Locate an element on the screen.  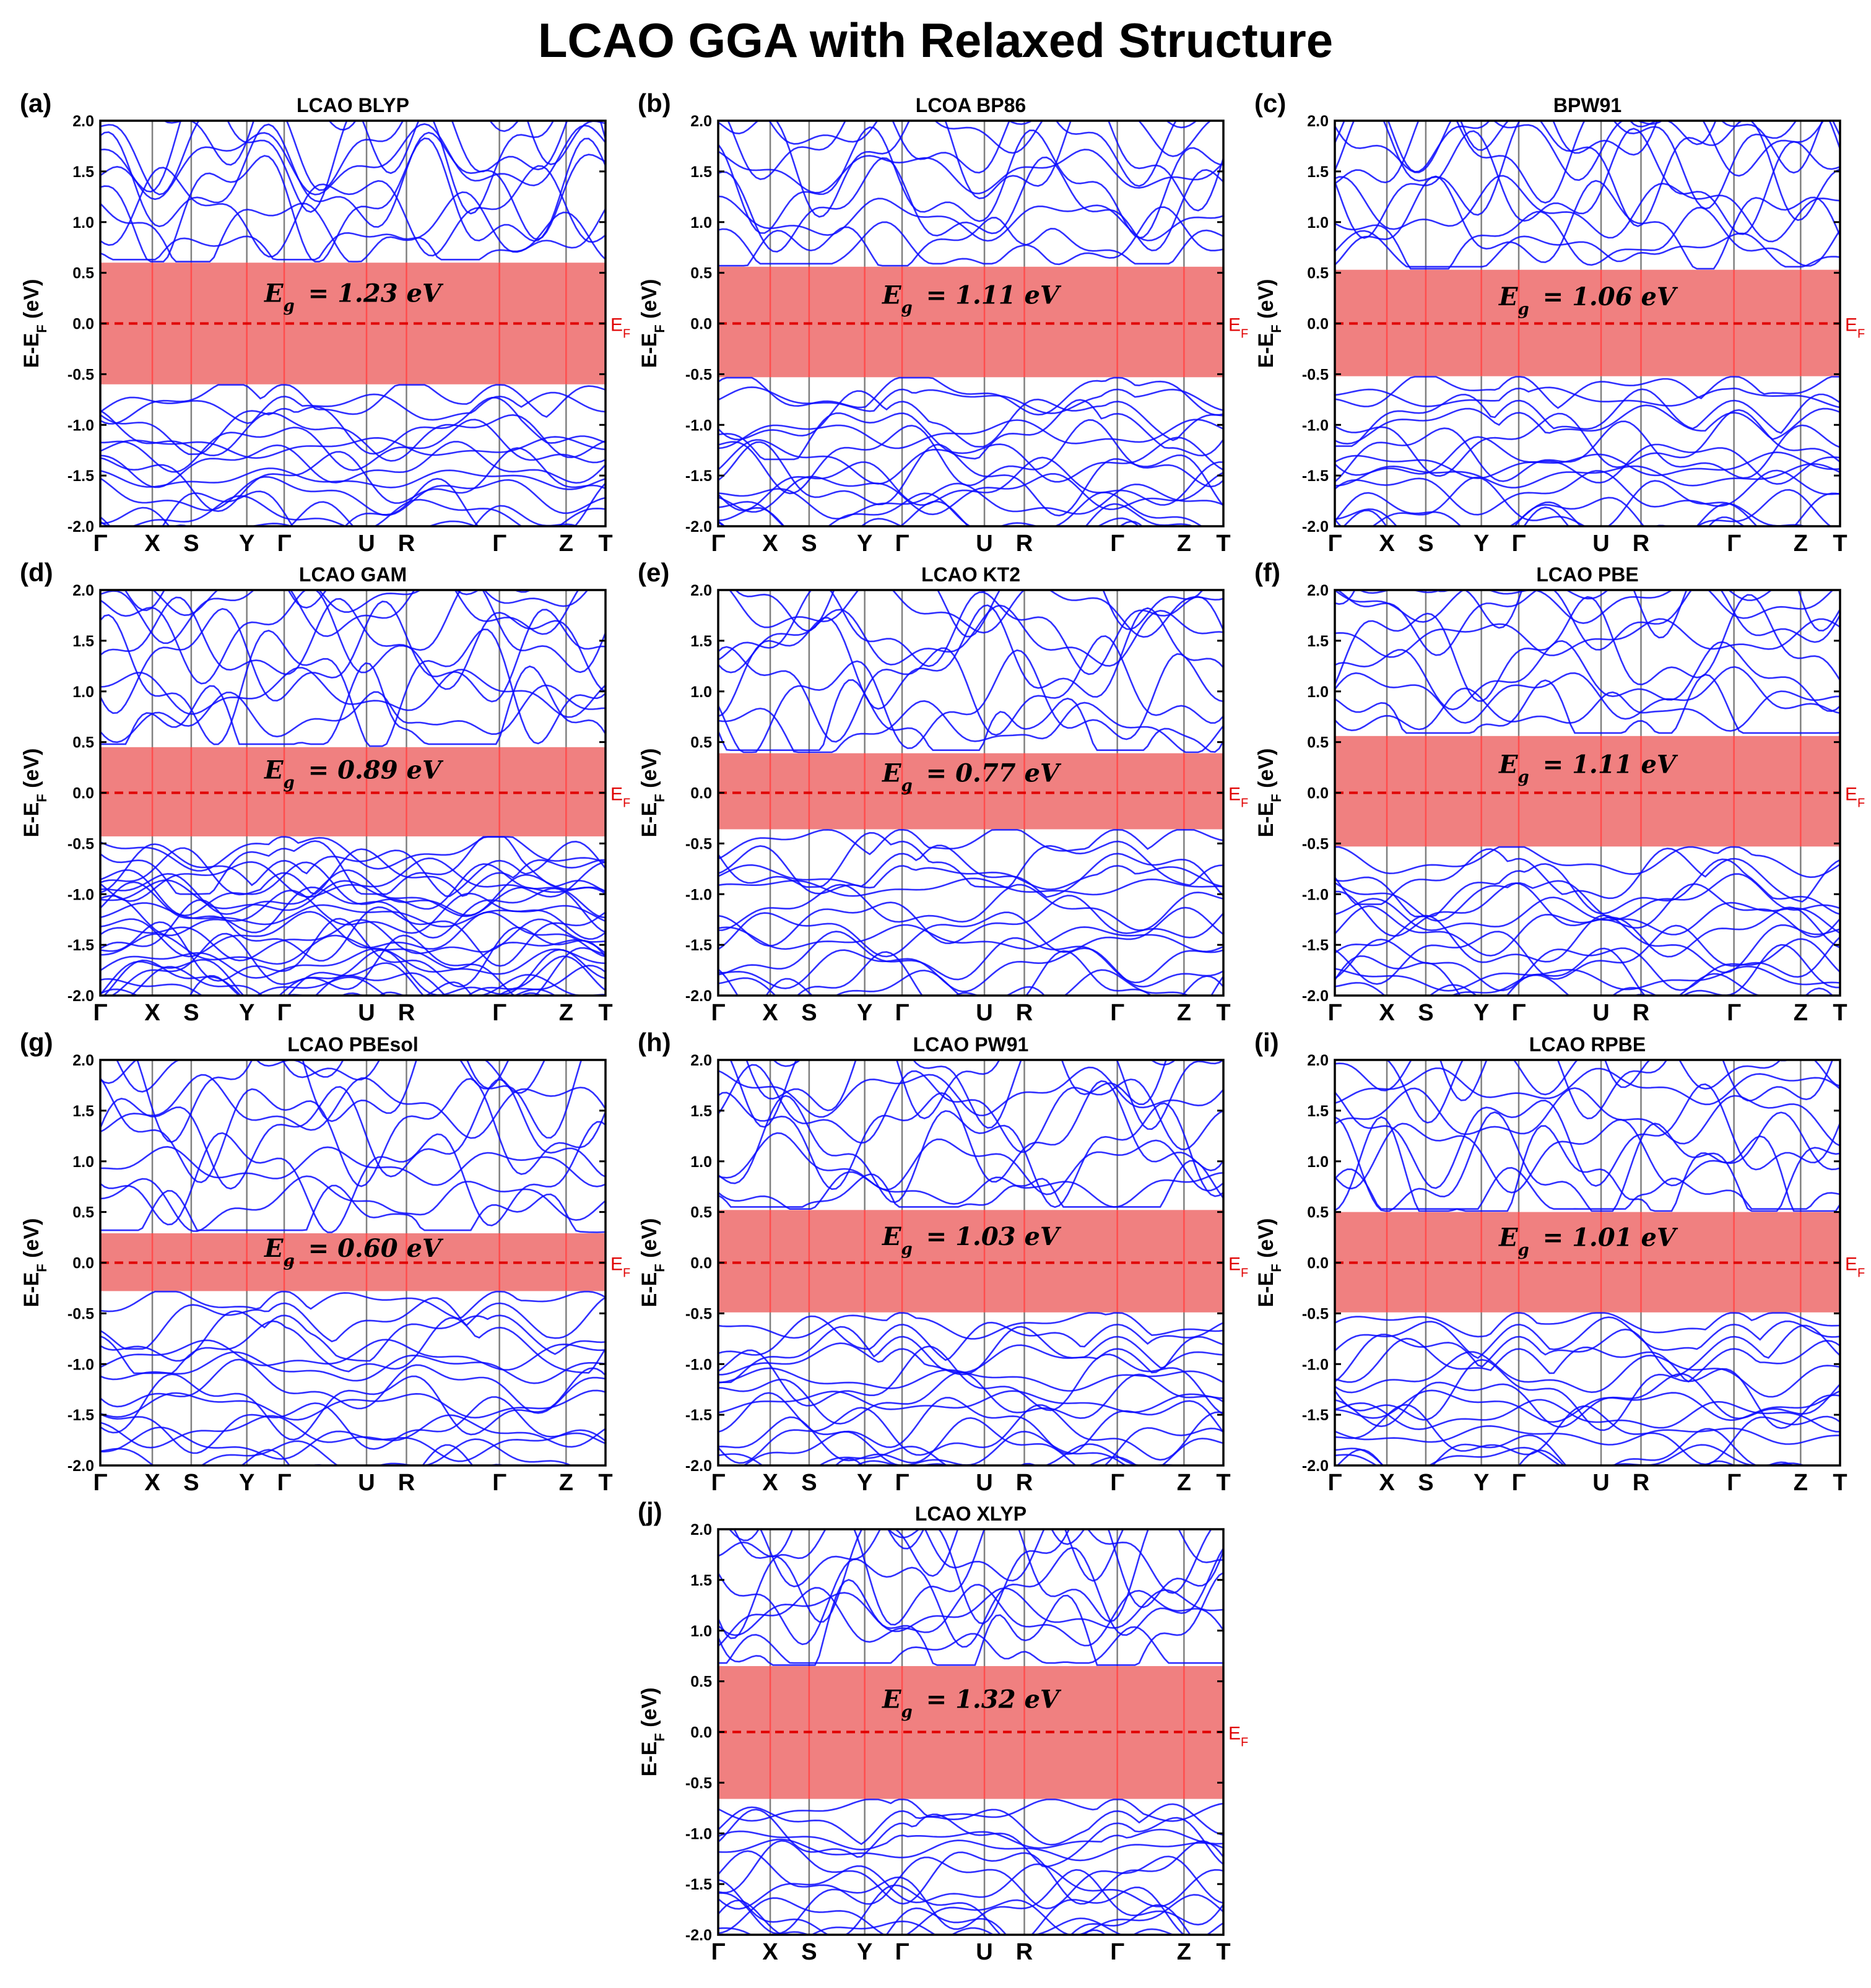
panel-label: (c) is located at coordinates (1270, 103).